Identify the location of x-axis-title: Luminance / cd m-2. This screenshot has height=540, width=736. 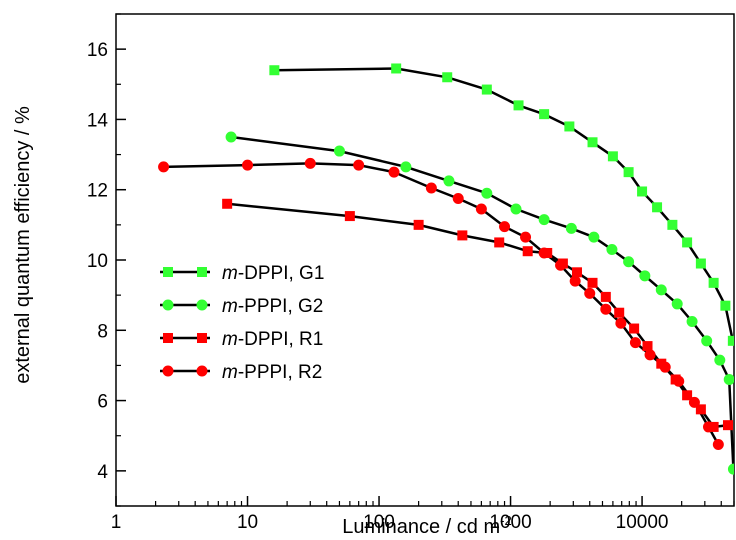
(426, 525).